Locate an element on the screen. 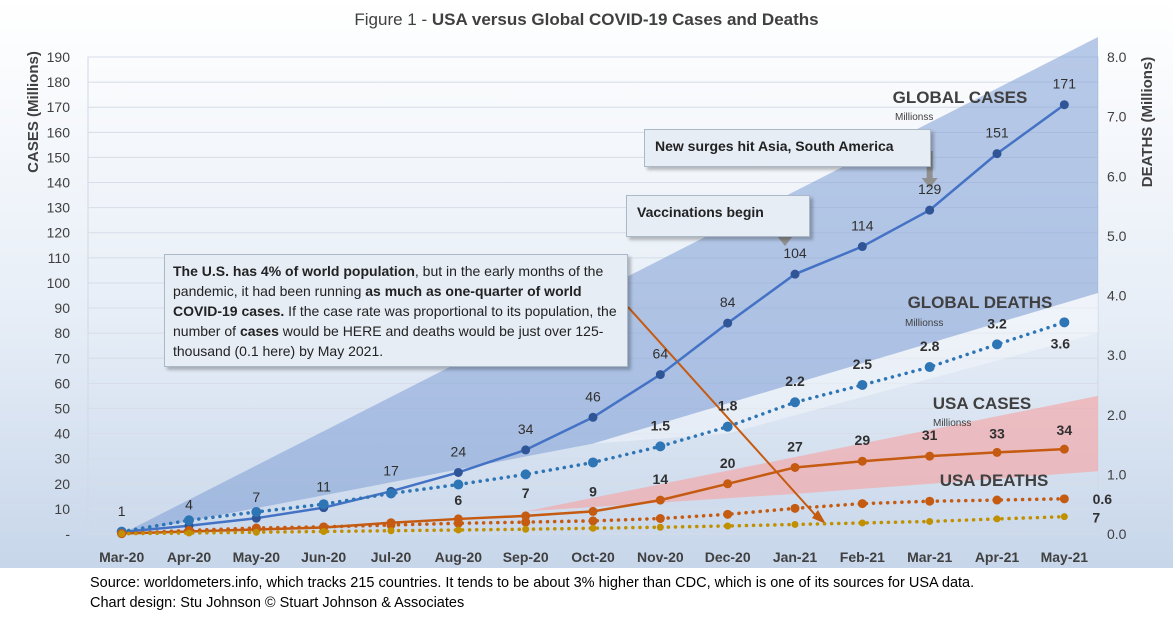  y2-tick-label: 2.0 is located at coordinates (1117, 415).